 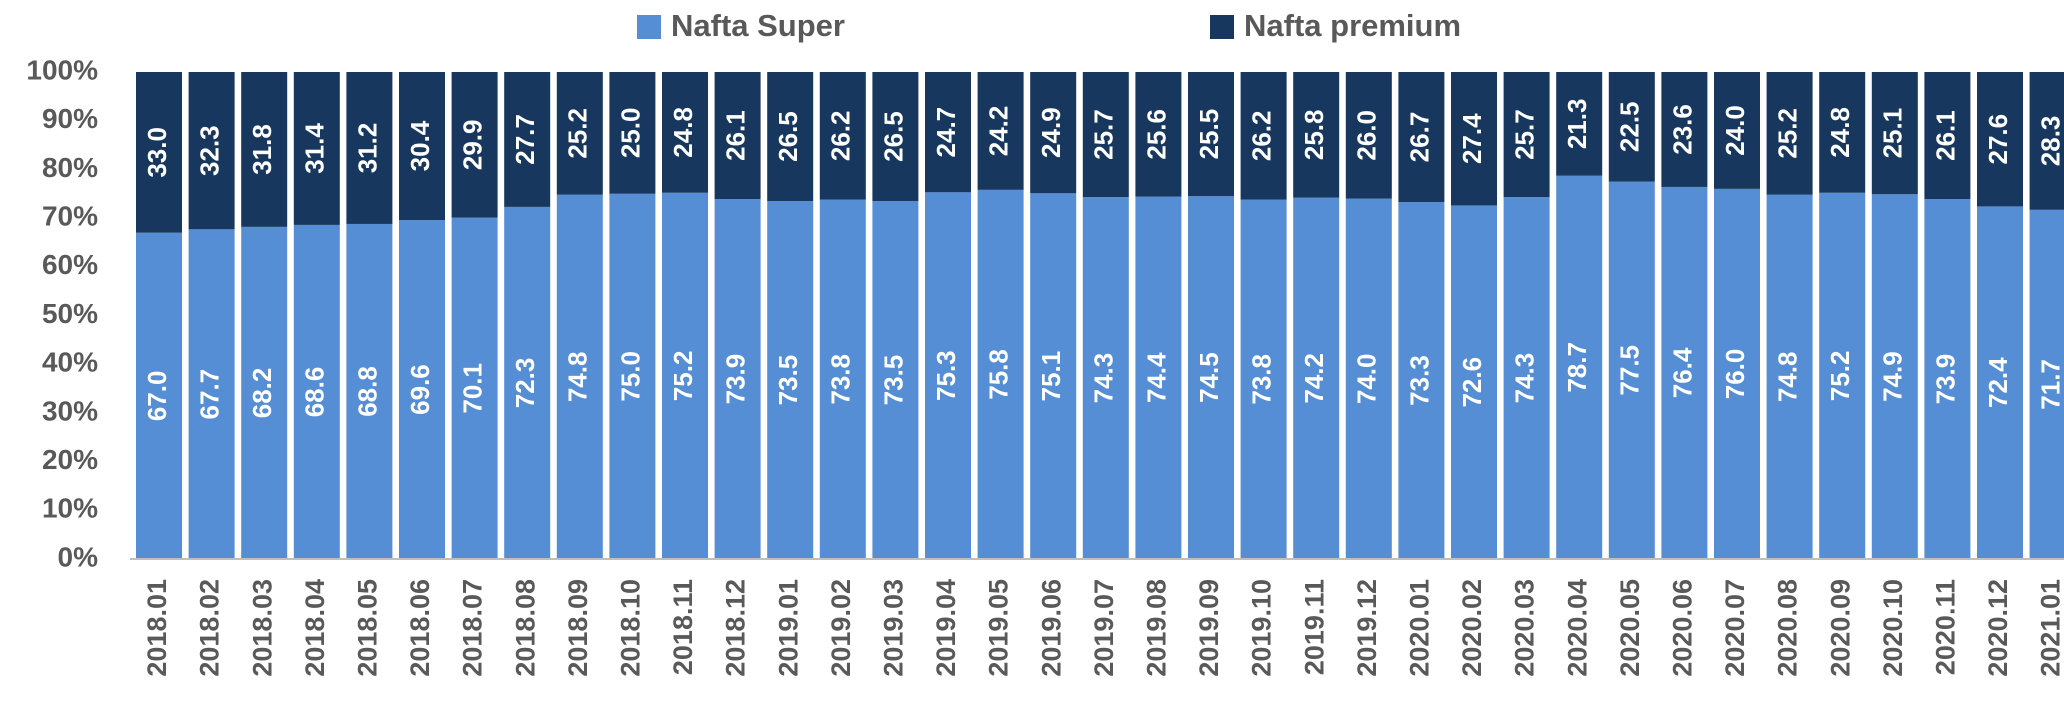 I want to click on x-tick-label: 2018.06, so click(x=420, y=628).